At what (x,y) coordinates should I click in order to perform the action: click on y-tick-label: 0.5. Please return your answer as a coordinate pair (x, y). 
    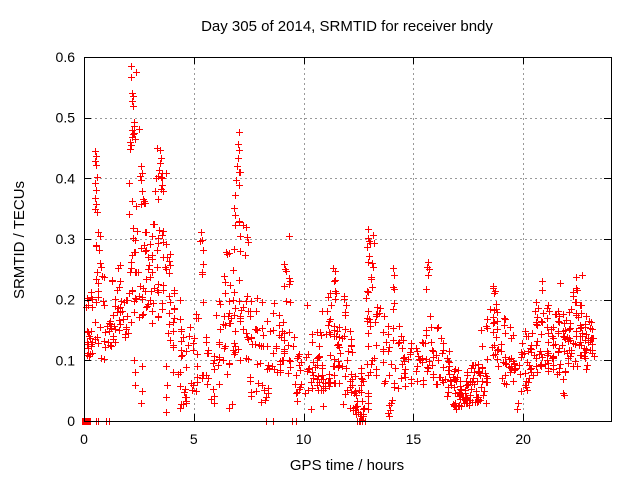
    Looking at the image, I should click on (66, 118).